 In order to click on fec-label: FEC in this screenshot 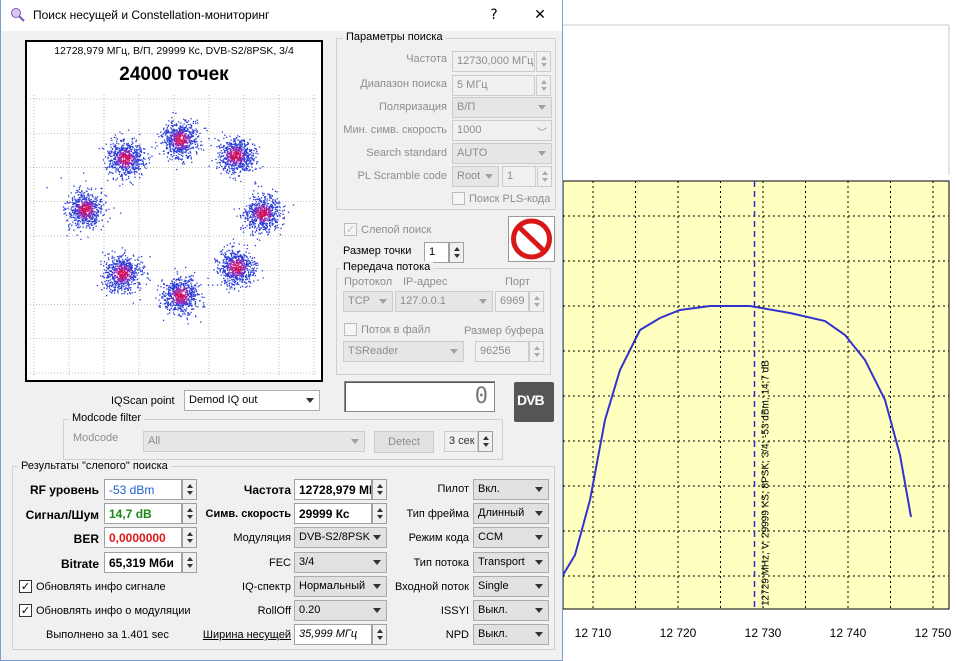, I will do `click(280, 563)`.